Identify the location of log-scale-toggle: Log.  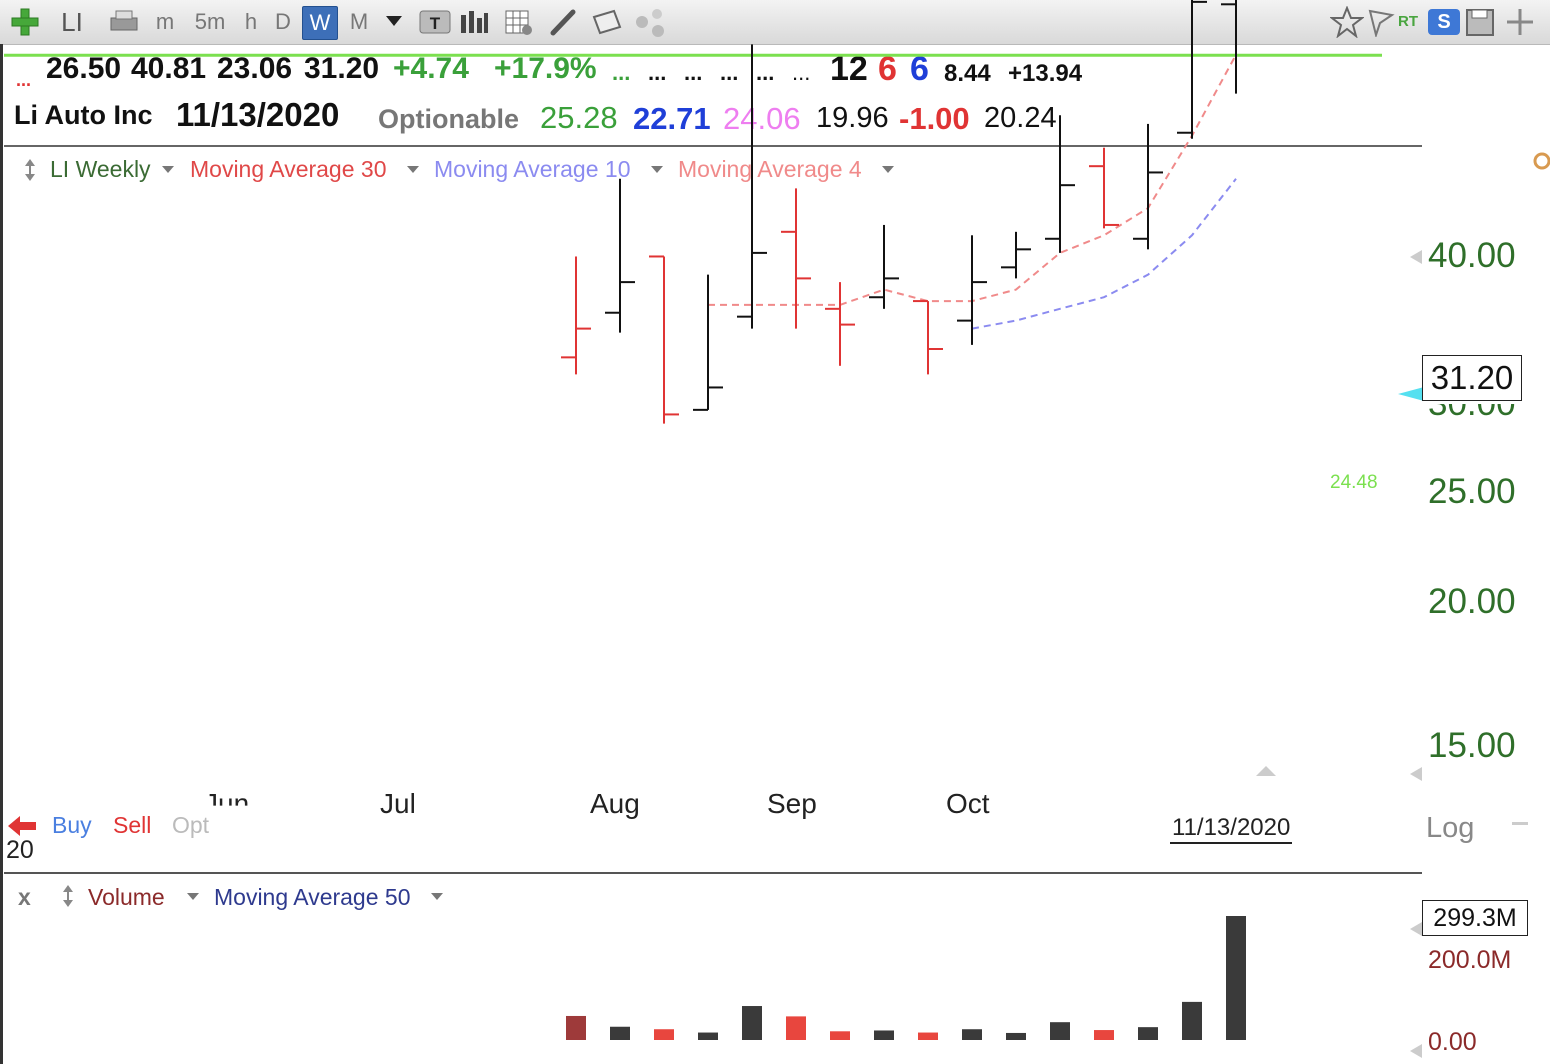
(1450, 828).